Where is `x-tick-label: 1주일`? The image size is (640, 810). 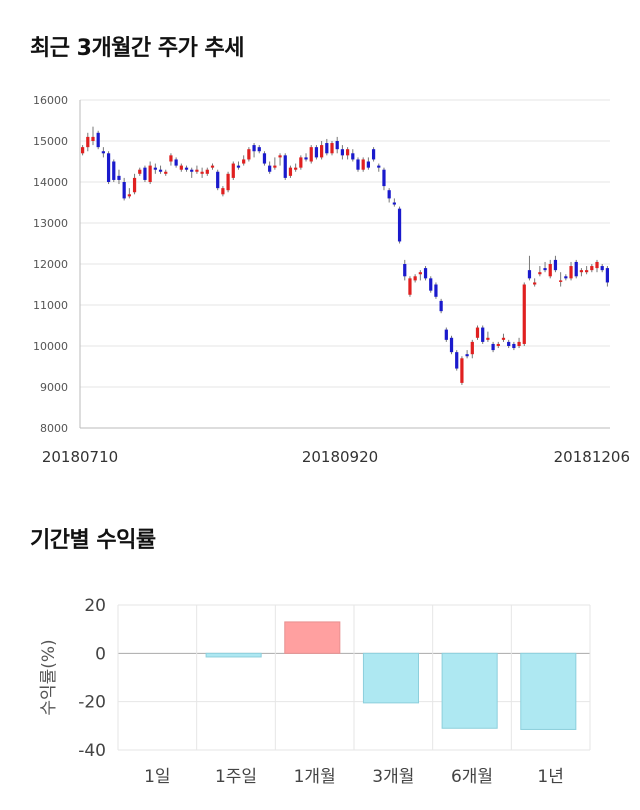
x-tick-label: 1주일 is located at coordinates (236, 777).